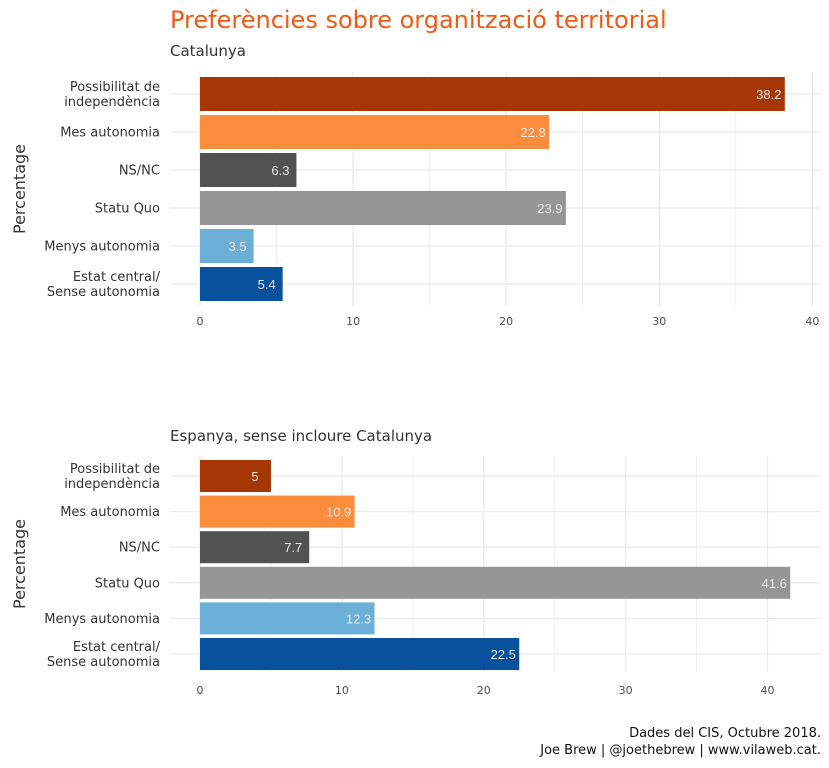  Describe the element at coordinates (549, 208) in the screenshot. I see `bar-value-label: 23.9` at that location.